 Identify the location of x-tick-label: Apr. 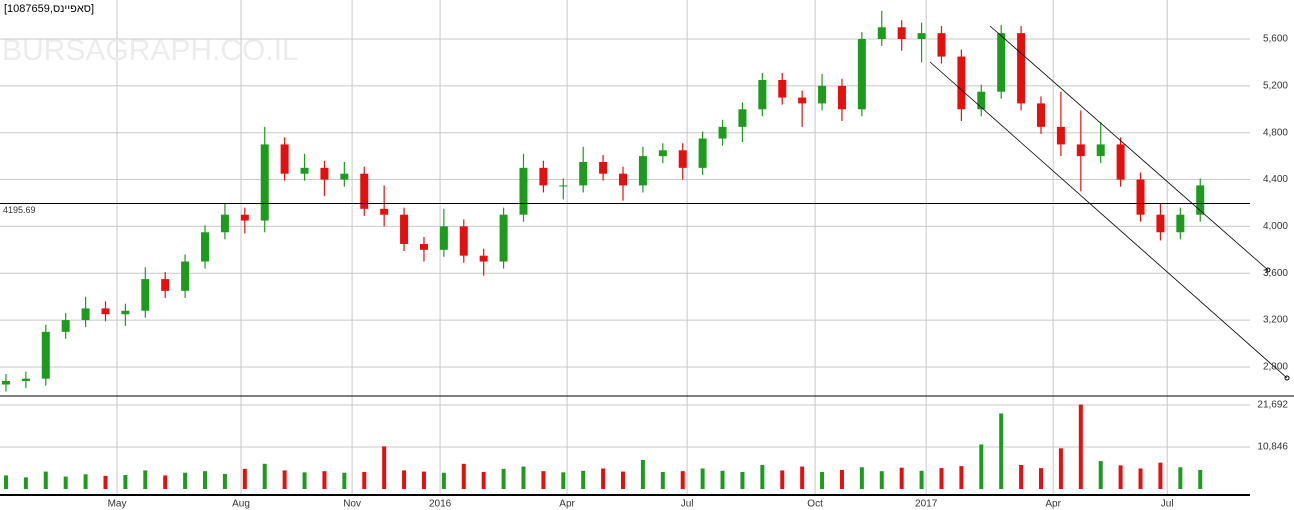
(567, 504).